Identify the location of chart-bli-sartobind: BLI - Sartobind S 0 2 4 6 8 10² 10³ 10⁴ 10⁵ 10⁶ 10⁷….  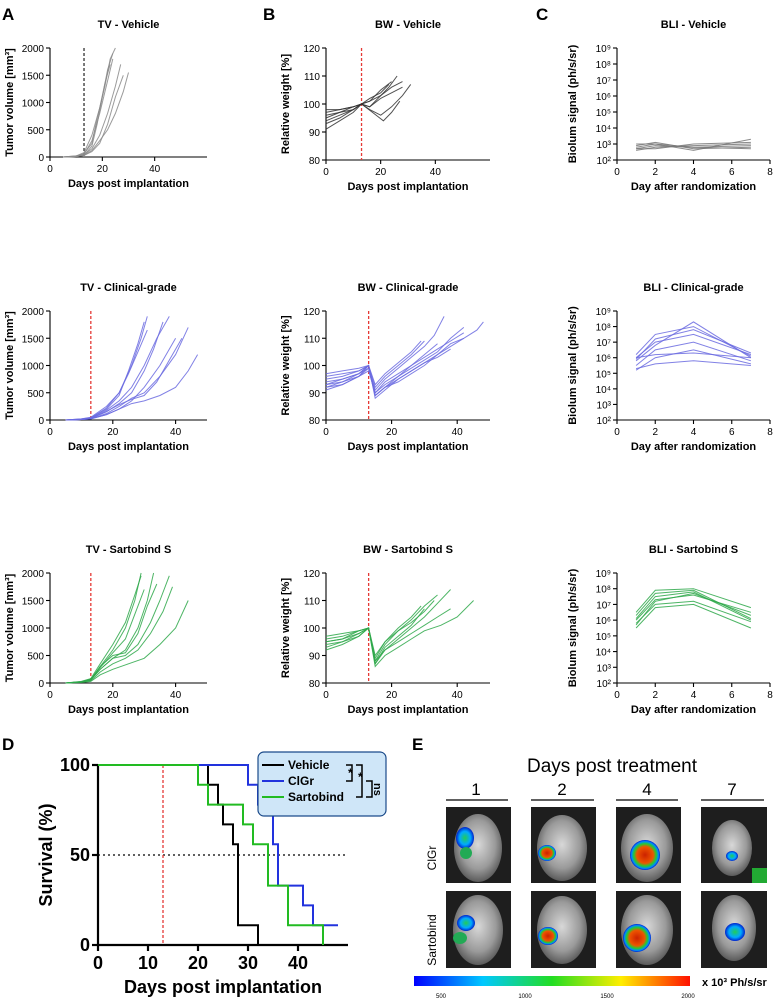
(670, 630).